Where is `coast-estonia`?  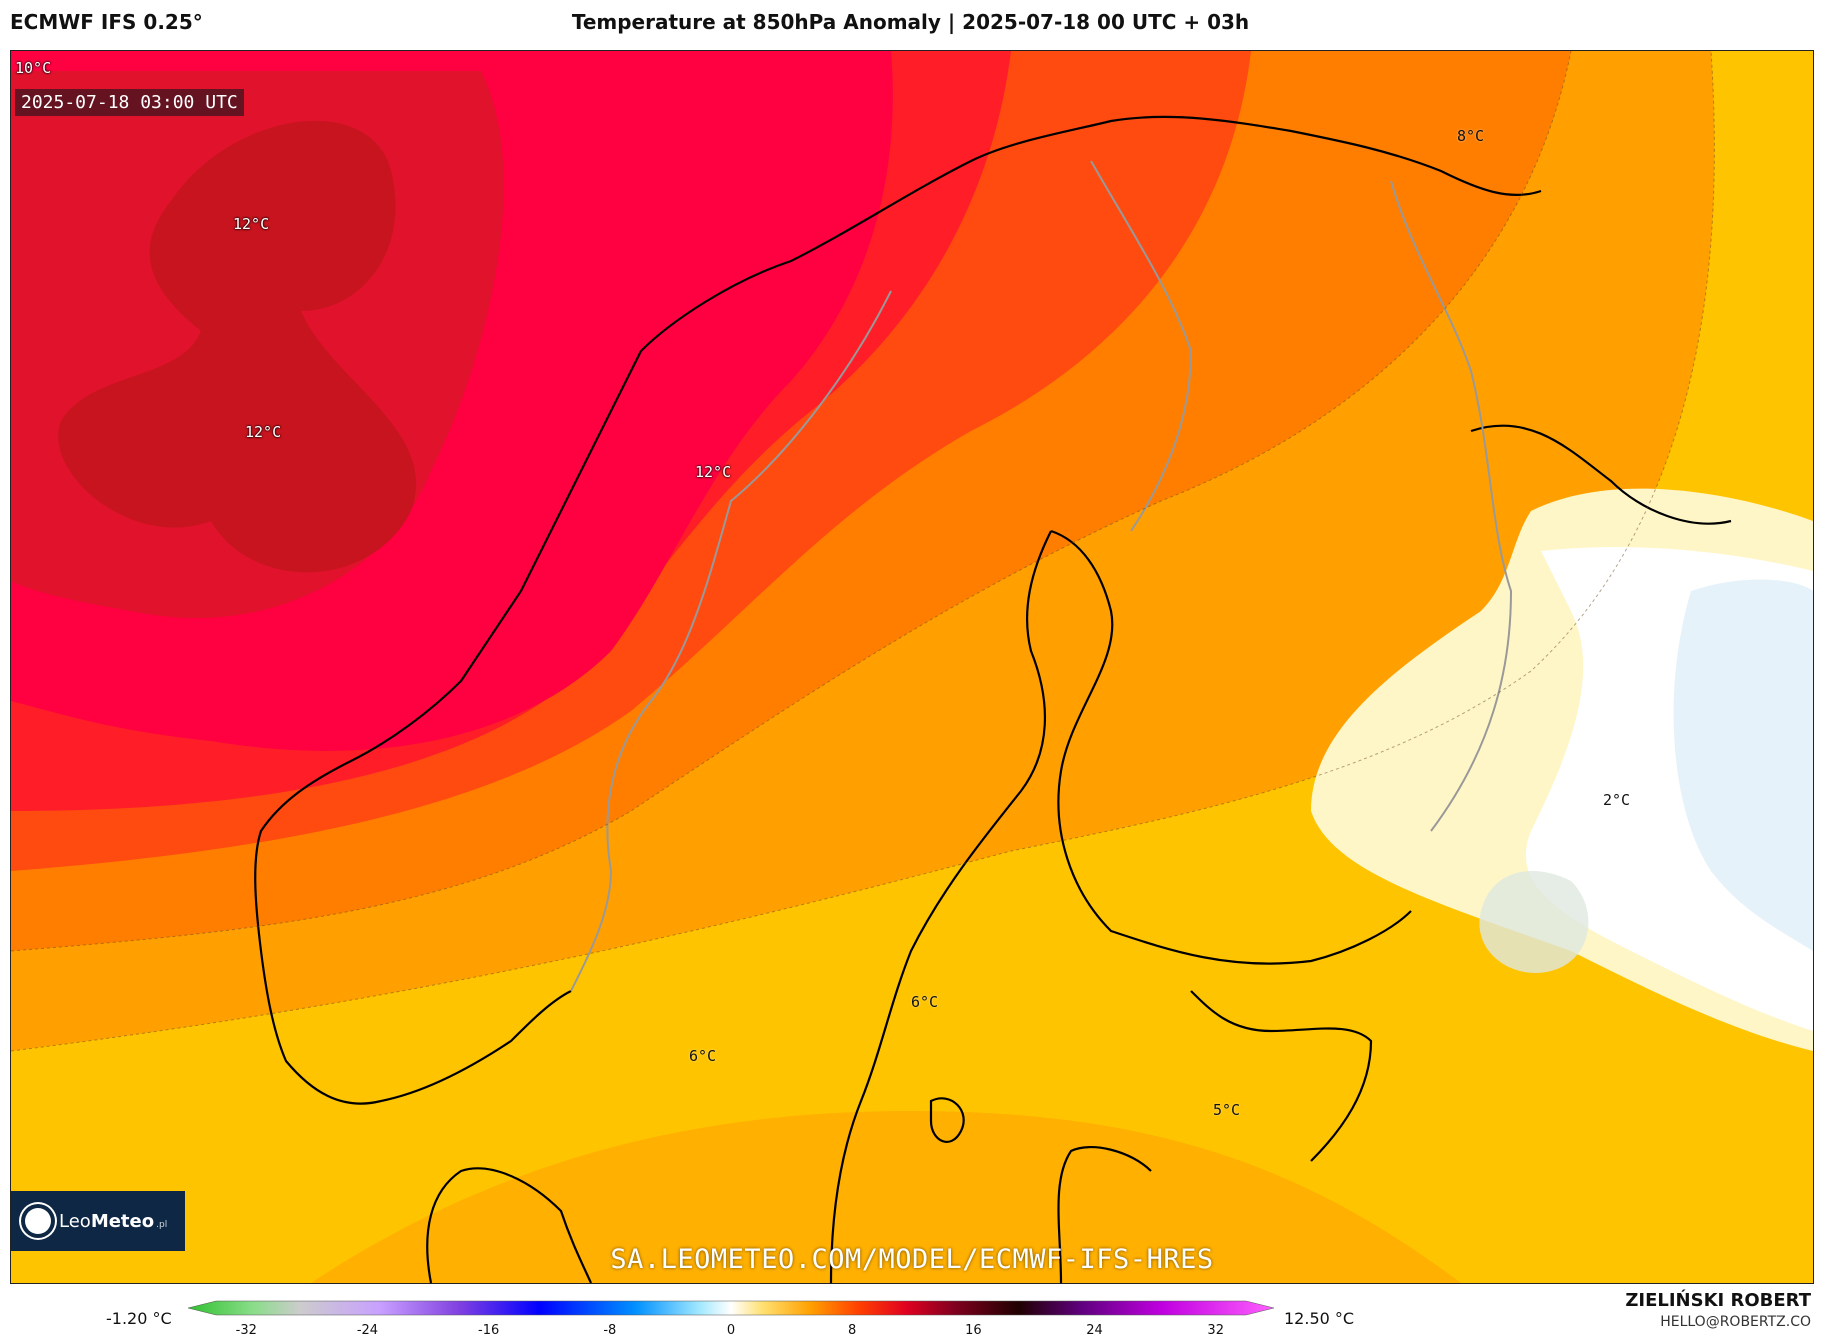 coast-estonia is located at coordinates (1281, 1076).